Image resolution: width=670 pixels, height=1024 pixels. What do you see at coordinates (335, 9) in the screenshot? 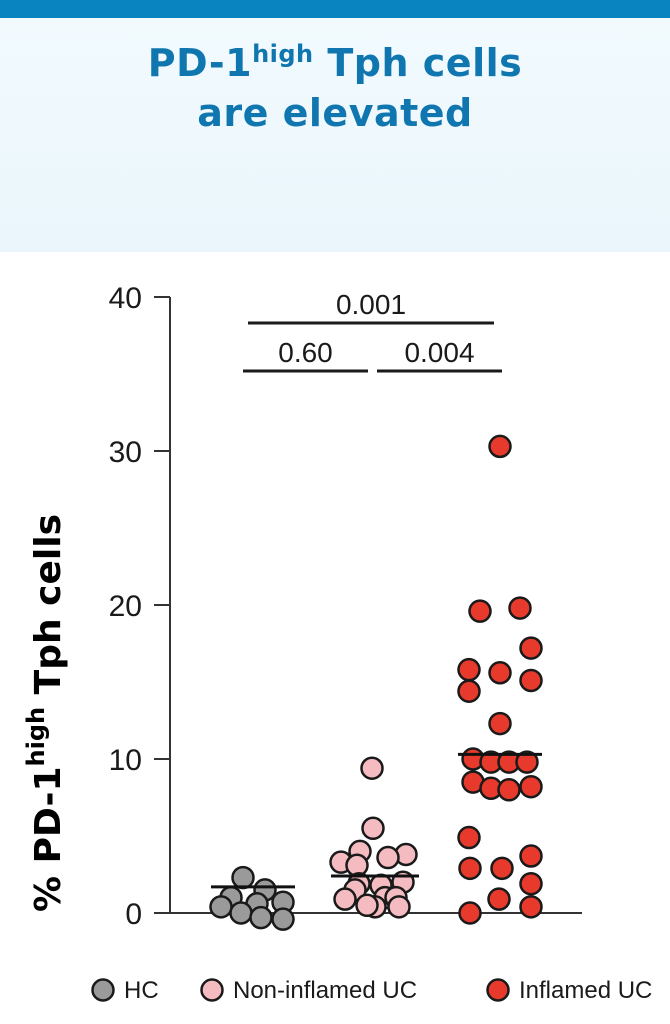
I see `top-accent-bar` at bounding box center [335, 9].